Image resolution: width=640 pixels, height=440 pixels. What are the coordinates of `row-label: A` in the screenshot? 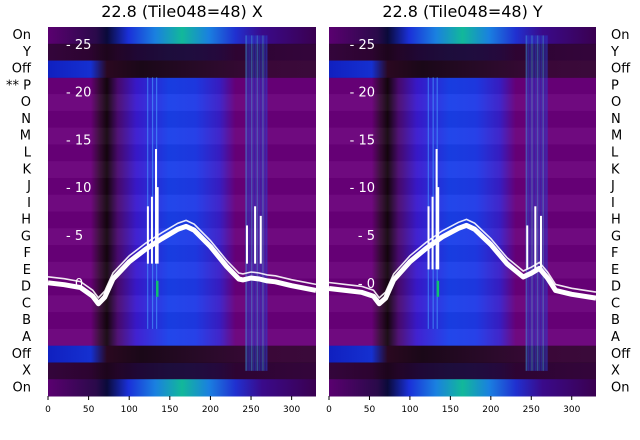 It's located at (26, 337).